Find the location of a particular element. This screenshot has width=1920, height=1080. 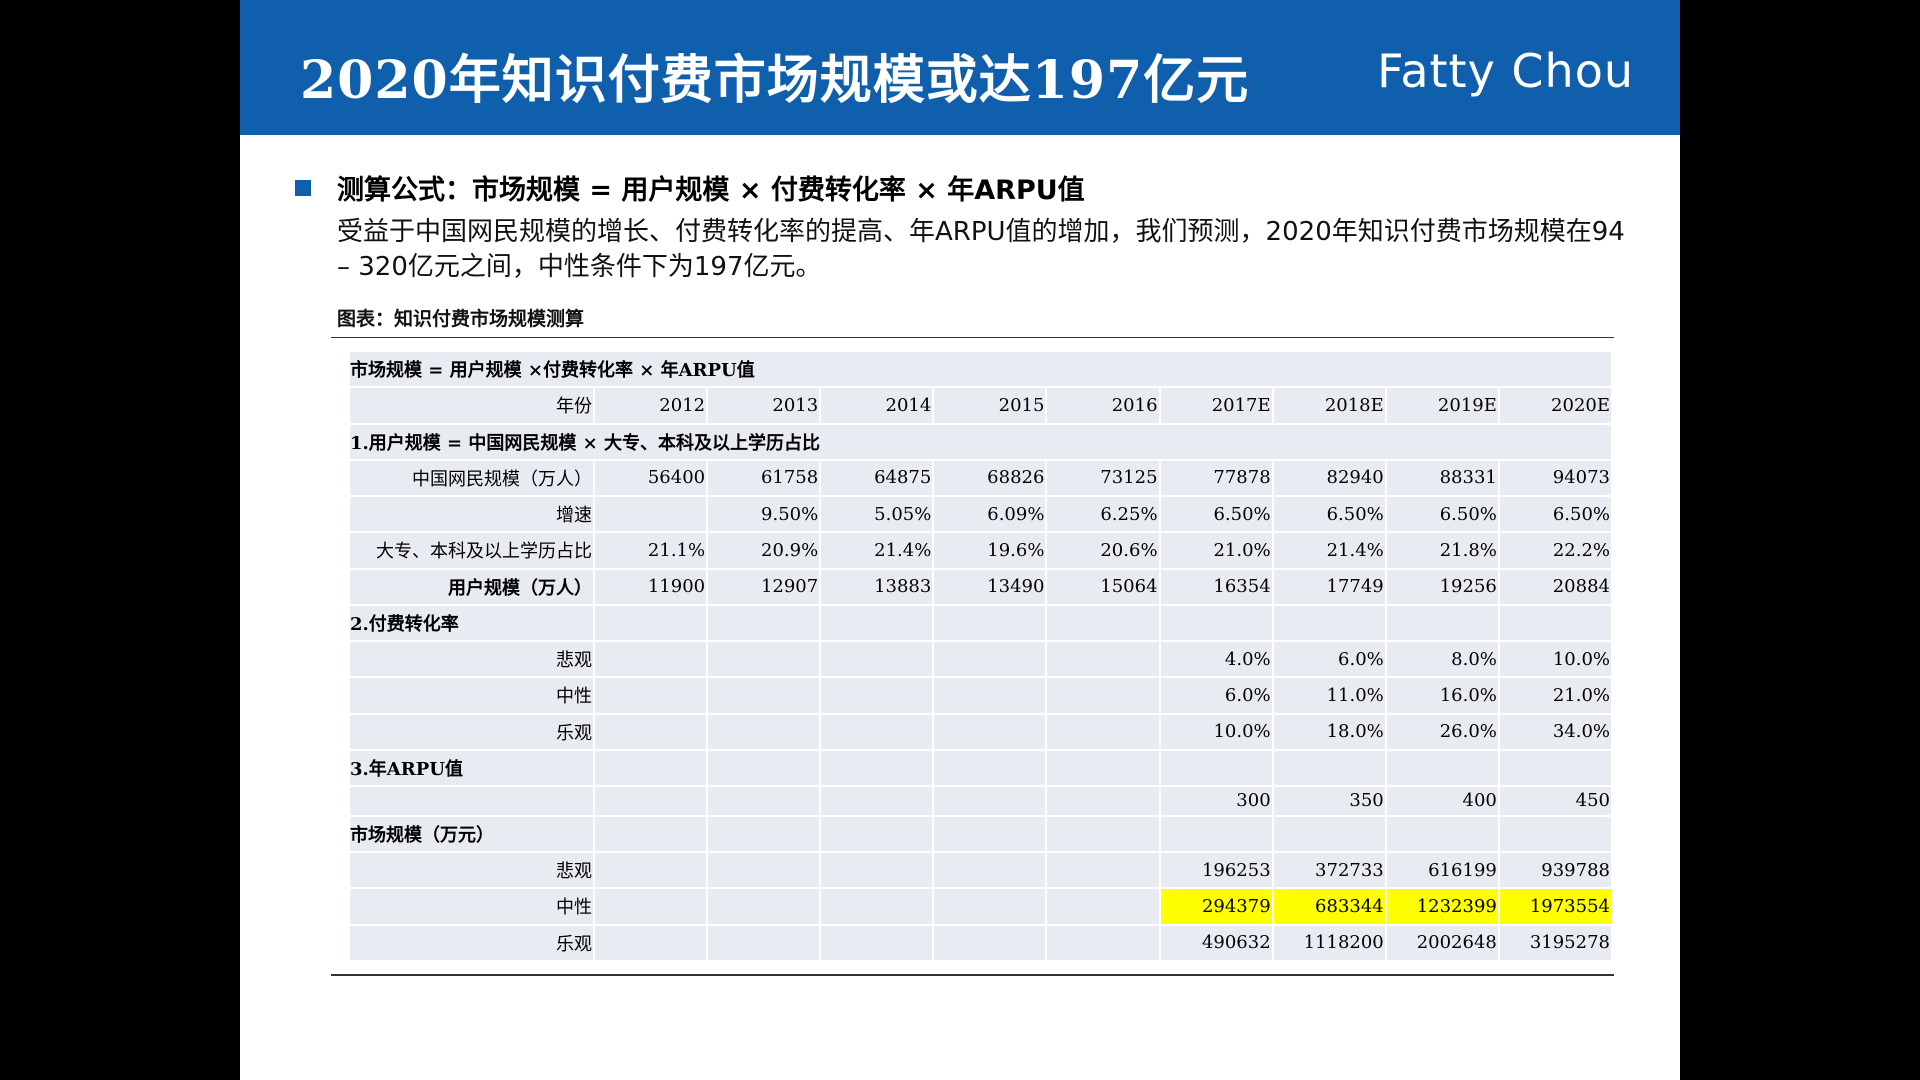

table-cell: 616199 is located at coordinates (1442, 870).